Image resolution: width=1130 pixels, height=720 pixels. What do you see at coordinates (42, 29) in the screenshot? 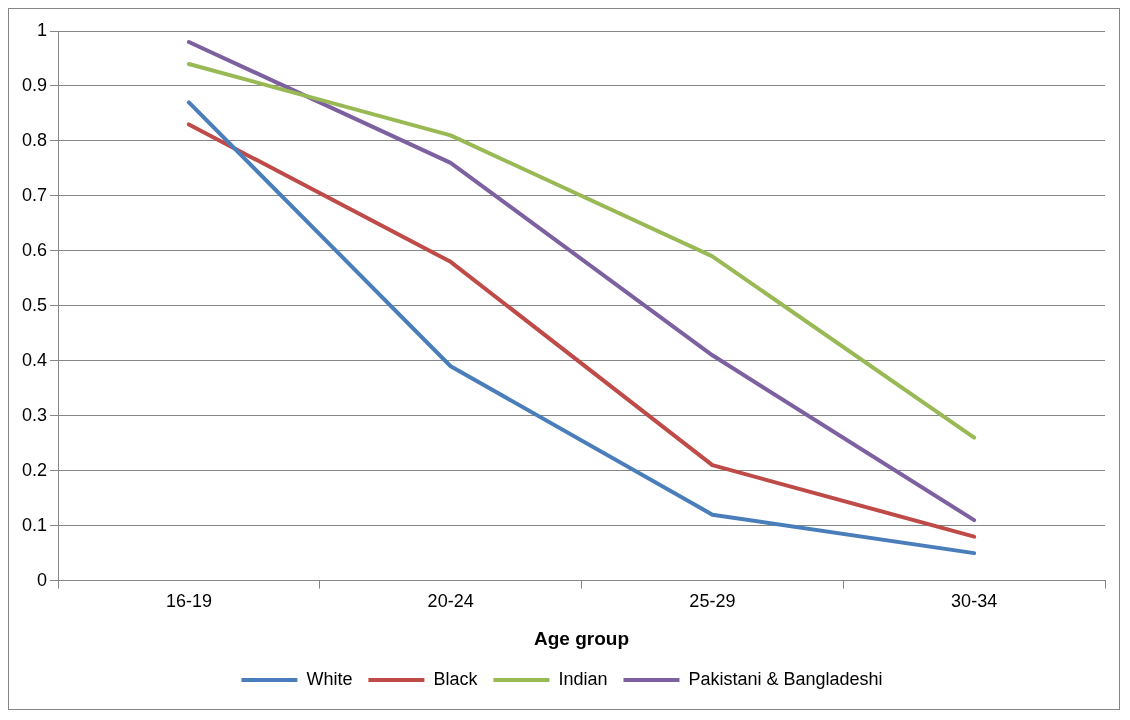
I see `y-tick-label: 1` at bounding box center [42, 29].